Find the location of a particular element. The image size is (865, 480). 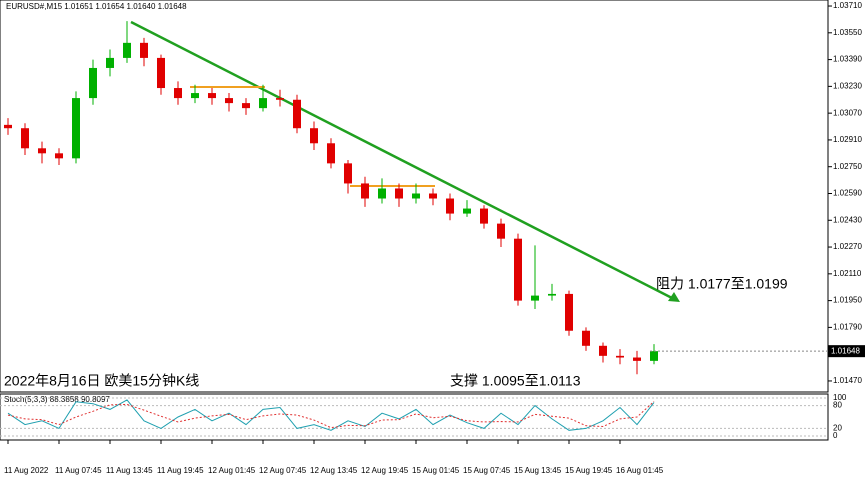

stoch-line is located at coordinates (331, 415).